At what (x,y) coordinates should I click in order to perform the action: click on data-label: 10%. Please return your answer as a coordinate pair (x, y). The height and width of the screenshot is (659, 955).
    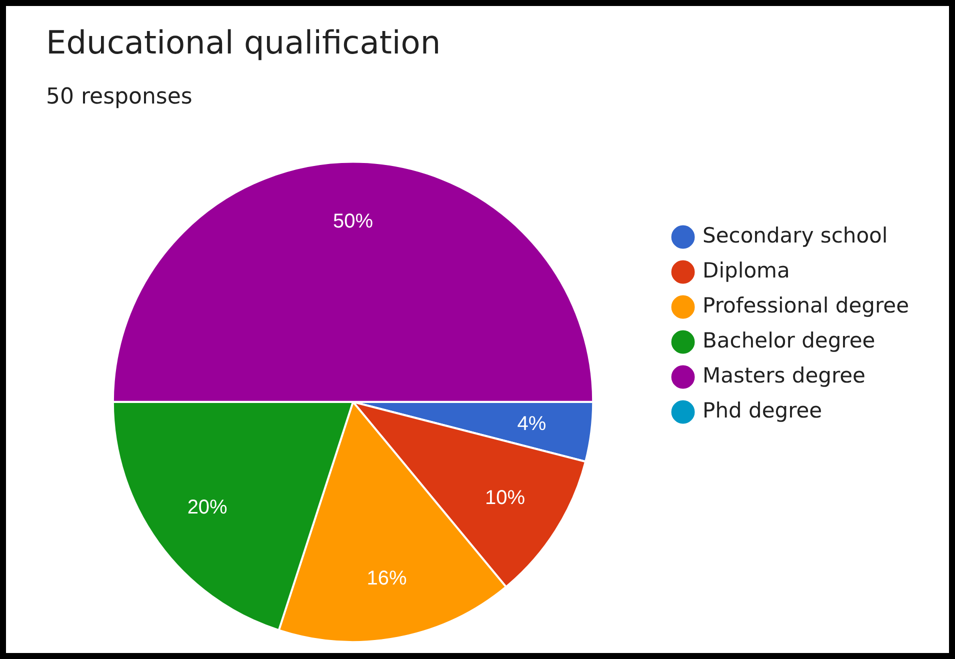
    Looking at the image, I should click on (505, 497).